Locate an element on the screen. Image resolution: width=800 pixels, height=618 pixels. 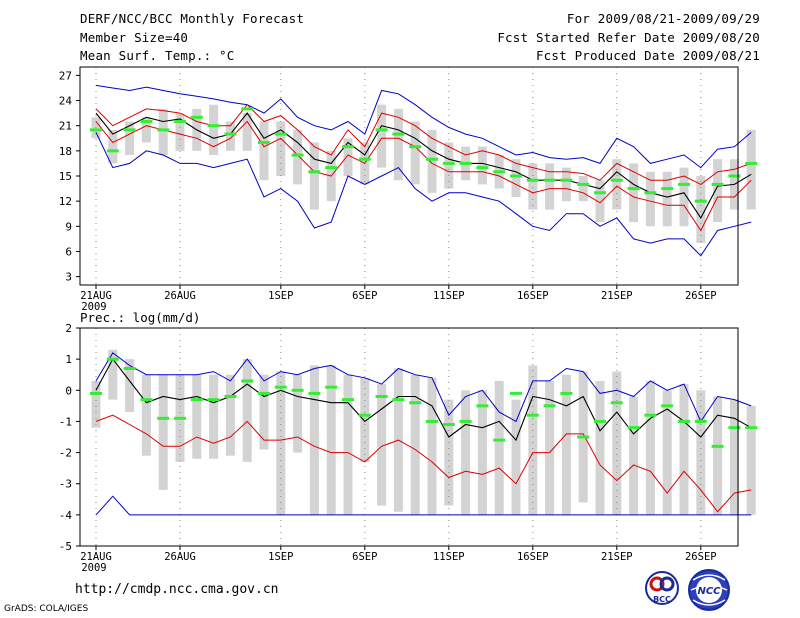
temp-x-tick-label: 11SEP is located at coordinates (449, 296).